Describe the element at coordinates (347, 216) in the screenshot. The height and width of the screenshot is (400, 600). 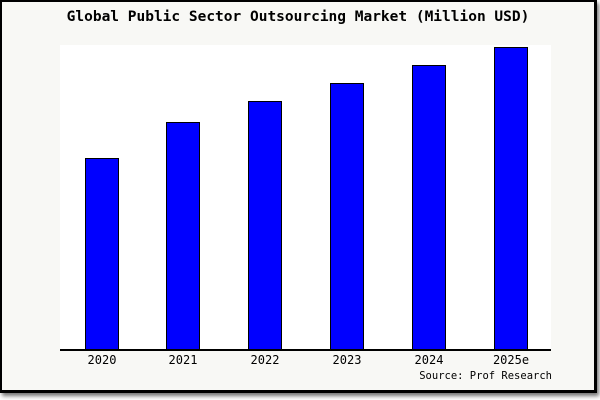
I see `bar-2023` at that location.